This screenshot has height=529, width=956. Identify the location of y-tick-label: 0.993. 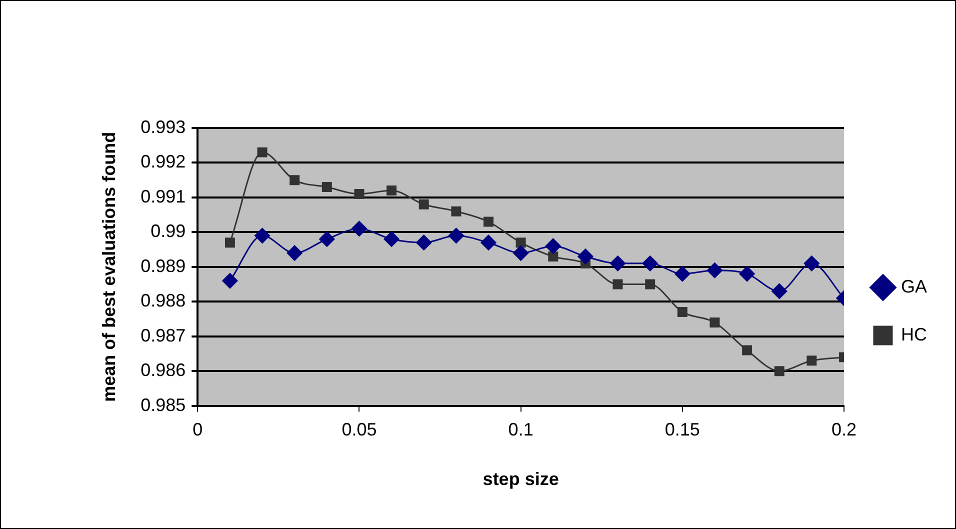
(163, 126).